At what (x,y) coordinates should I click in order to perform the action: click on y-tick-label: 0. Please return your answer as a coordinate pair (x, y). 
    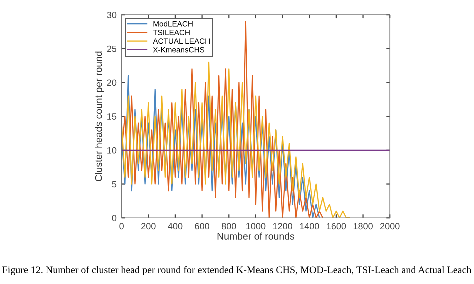
    Looking at the image, I should click on (114, 218).